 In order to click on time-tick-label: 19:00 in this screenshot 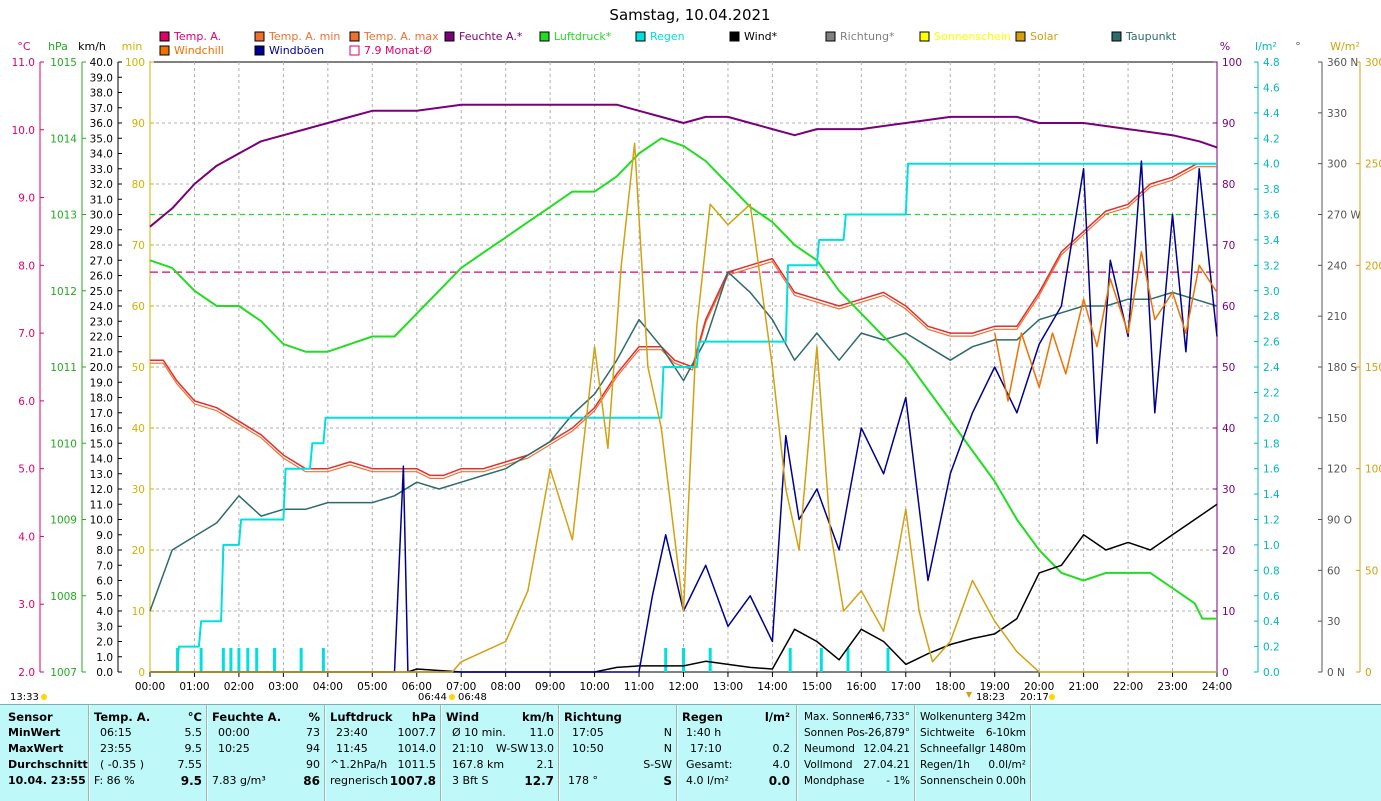, I will do `click(995, 687)`.